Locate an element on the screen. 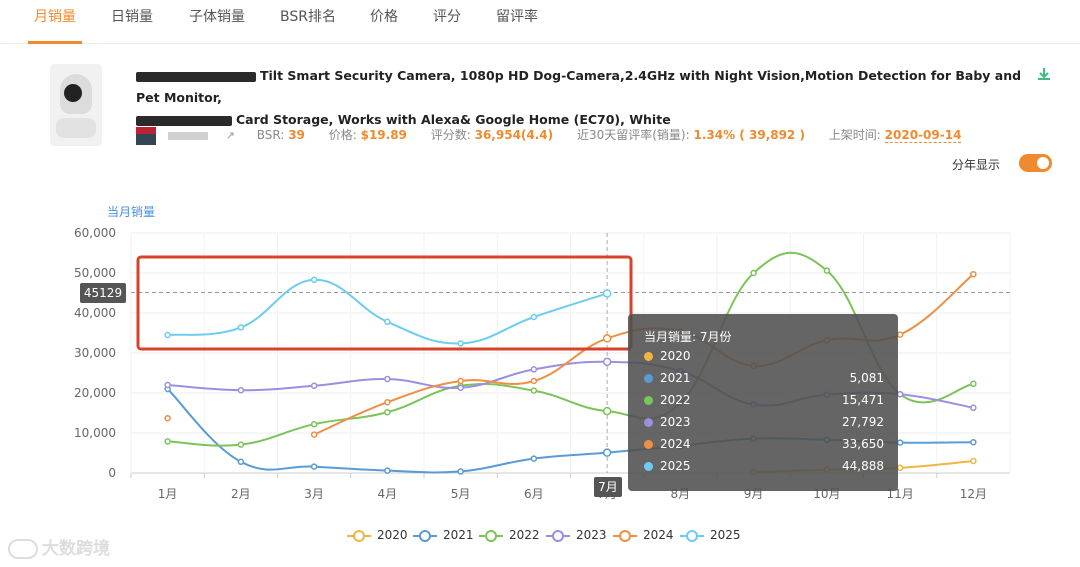 The image size is (1080, 567). bsr-value: 39 is located at coordinates (296, 135).